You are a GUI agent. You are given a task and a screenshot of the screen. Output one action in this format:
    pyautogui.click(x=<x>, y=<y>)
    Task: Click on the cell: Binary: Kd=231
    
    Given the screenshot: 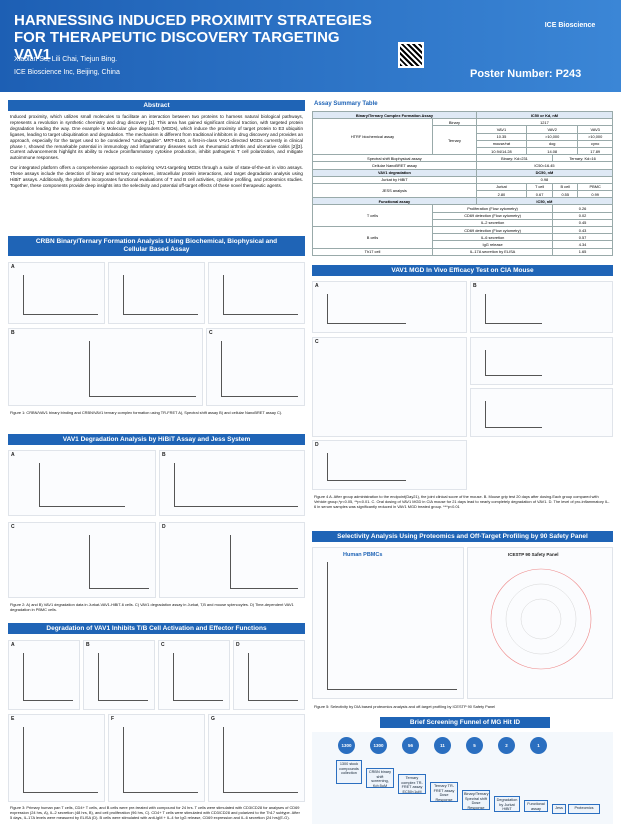 What is the action you would take?
    pyautogui.click(x=514, y=158)
    